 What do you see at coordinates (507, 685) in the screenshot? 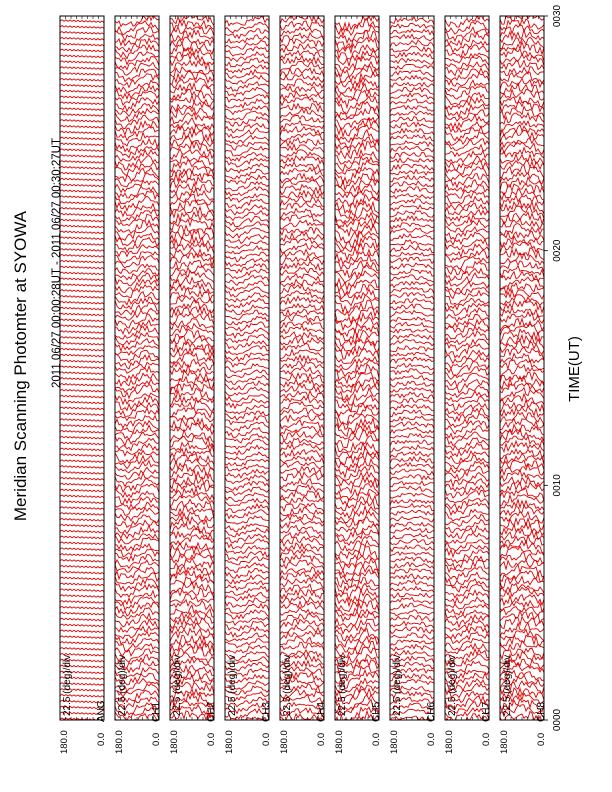
I see `scale-label: 22.5 (deg)/div` at bounding box center [507, 685].